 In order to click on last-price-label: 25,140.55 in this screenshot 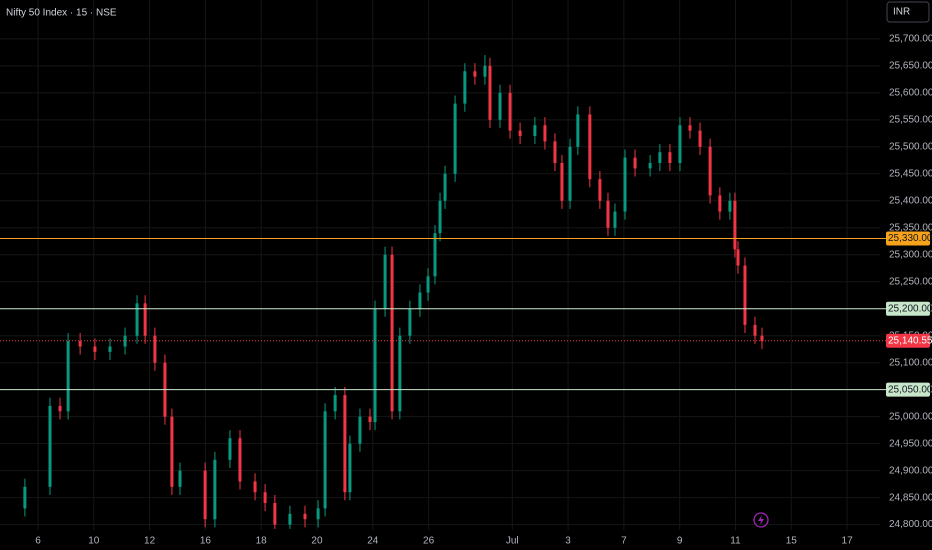, I will do `click(910, 340)`.